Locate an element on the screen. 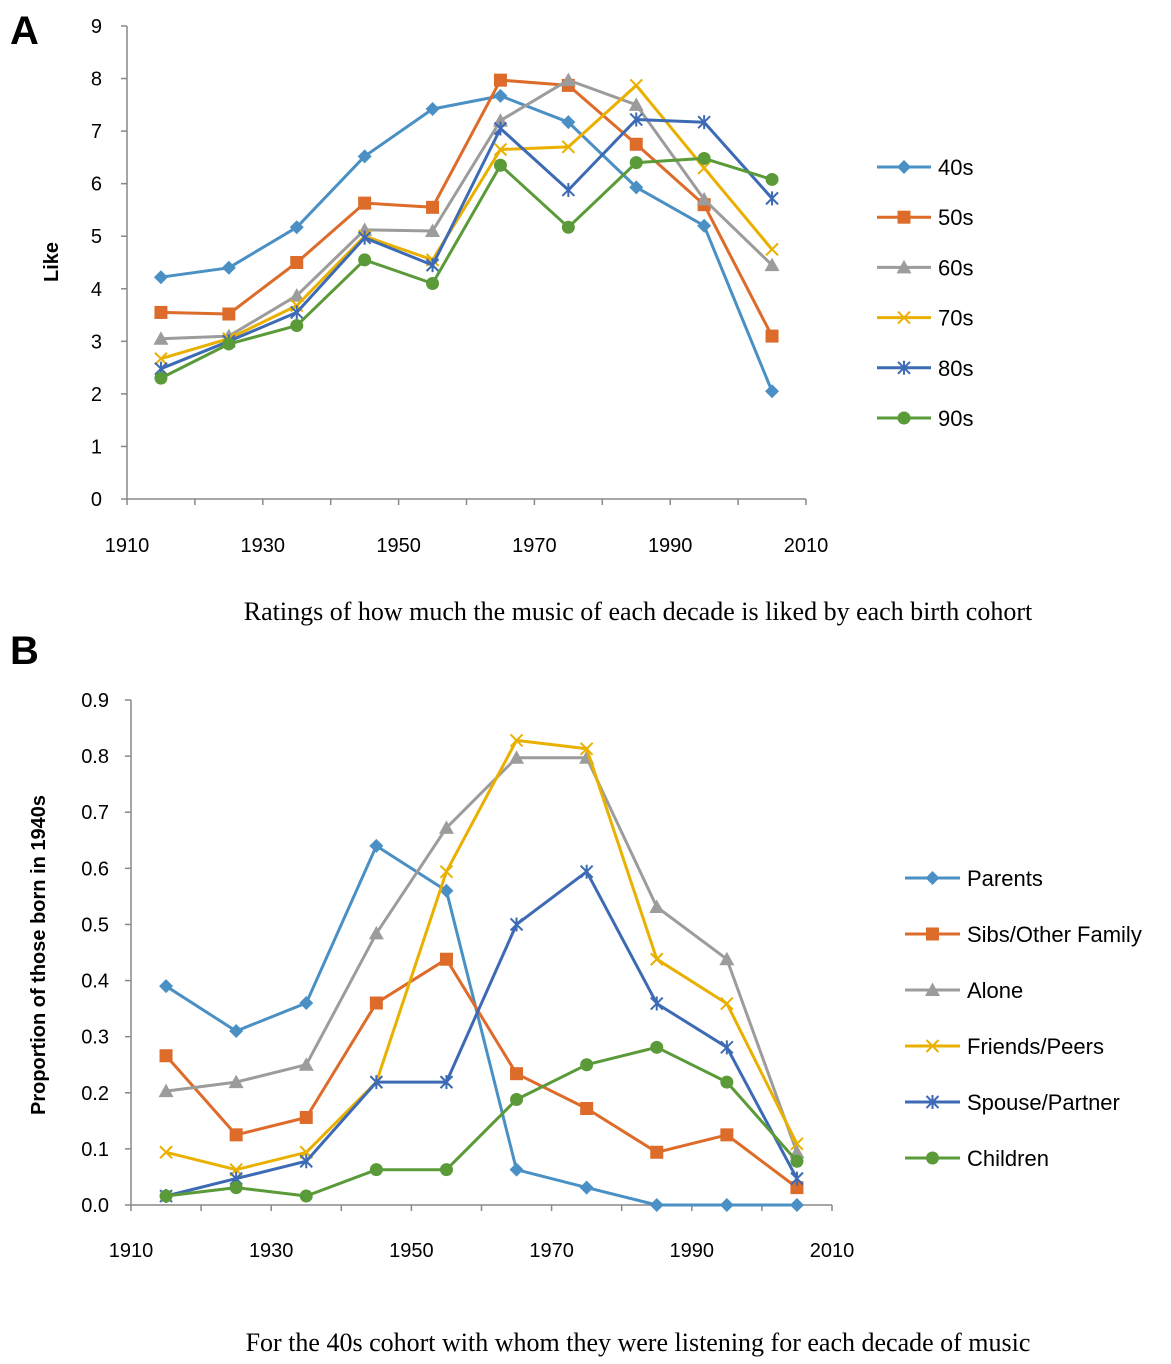 The image size is (1171, 1364). panel-a-legend-label: 40s is located at coordinates (955, 167).